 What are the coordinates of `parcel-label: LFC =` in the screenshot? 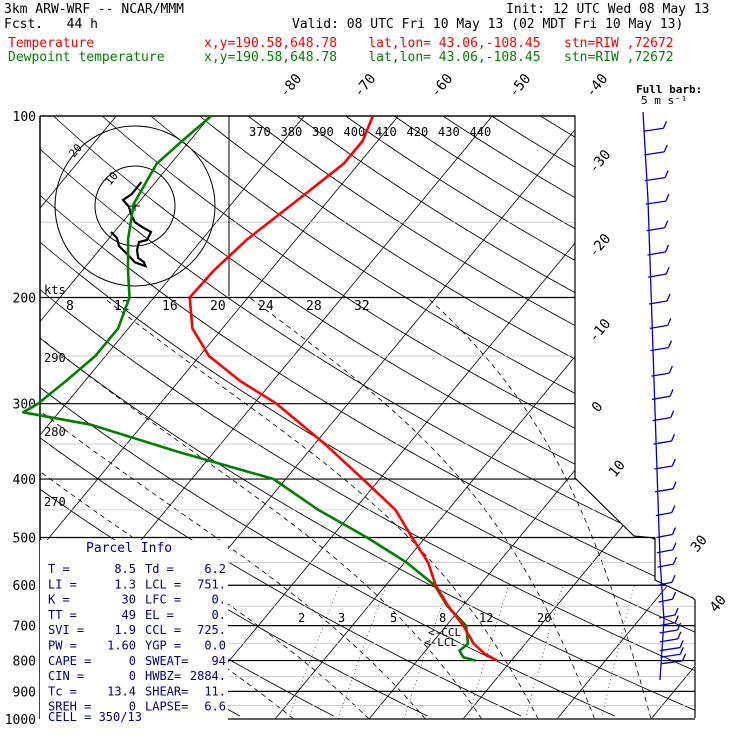 It's located at (163, 600).